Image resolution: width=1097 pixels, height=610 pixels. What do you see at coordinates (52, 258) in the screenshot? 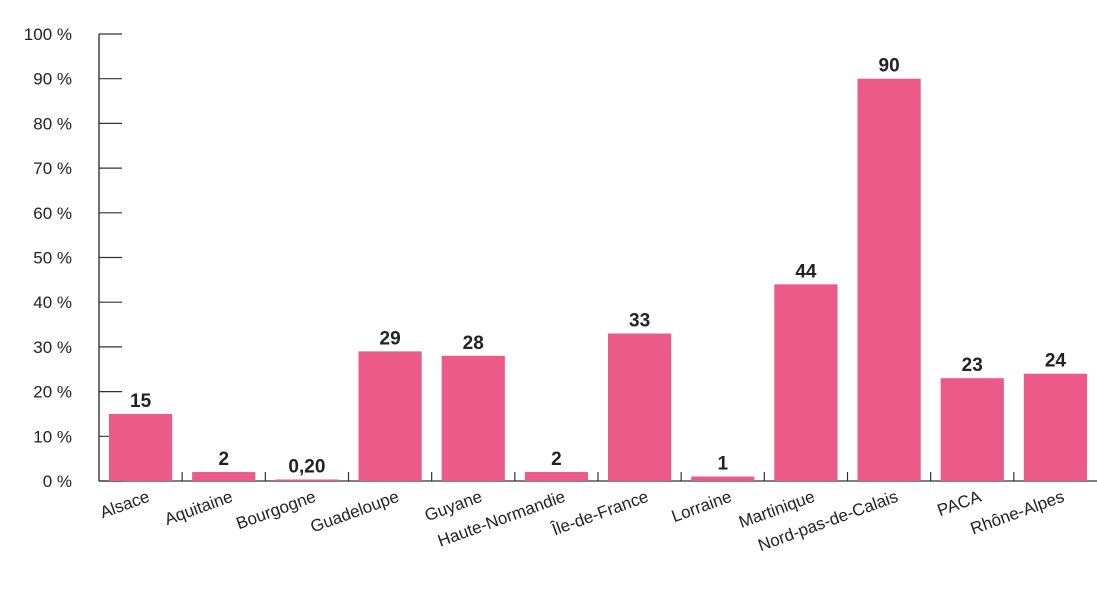
I see `y-tick-label: 50 %` at bounding box center [52, 258].